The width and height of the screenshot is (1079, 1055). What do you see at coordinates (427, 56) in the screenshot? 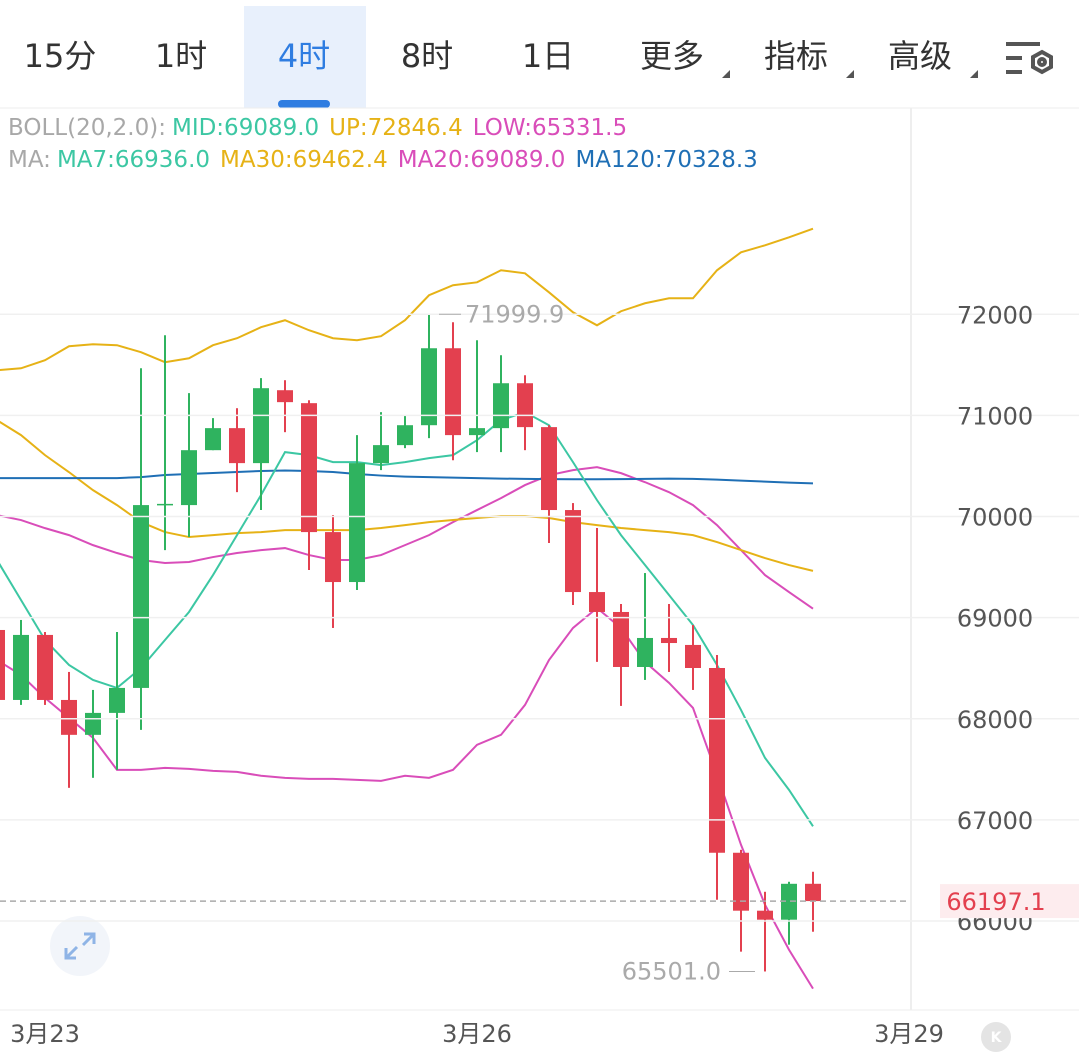
I see `tab: 8时` at bounding box center [427, 56].